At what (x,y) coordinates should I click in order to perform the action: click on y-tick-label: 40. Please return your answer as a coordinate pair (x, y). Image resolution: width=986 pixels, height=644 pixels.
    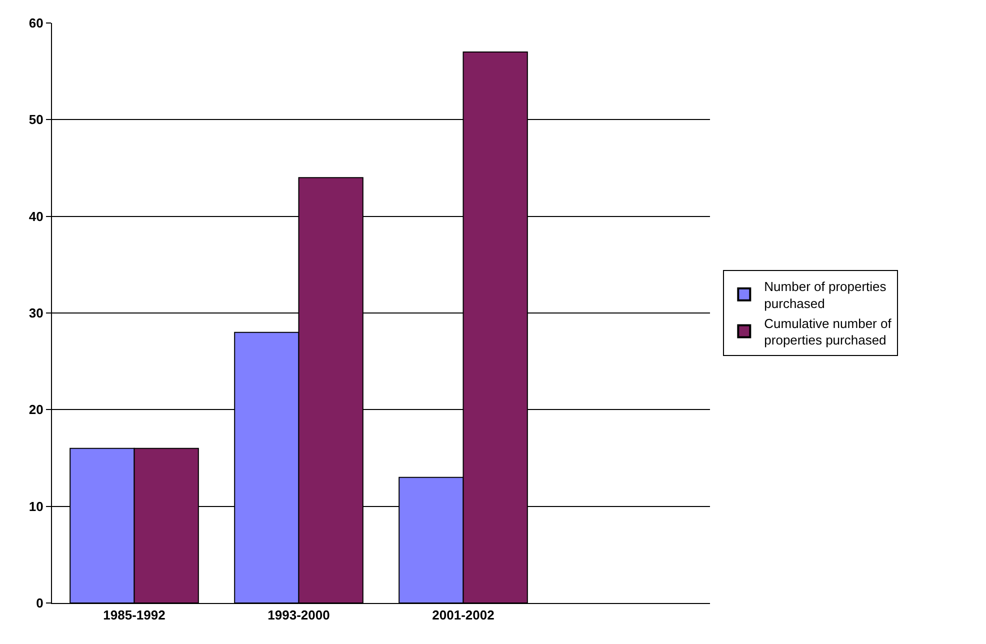
    Looking at the image, I should click on (36, 216).